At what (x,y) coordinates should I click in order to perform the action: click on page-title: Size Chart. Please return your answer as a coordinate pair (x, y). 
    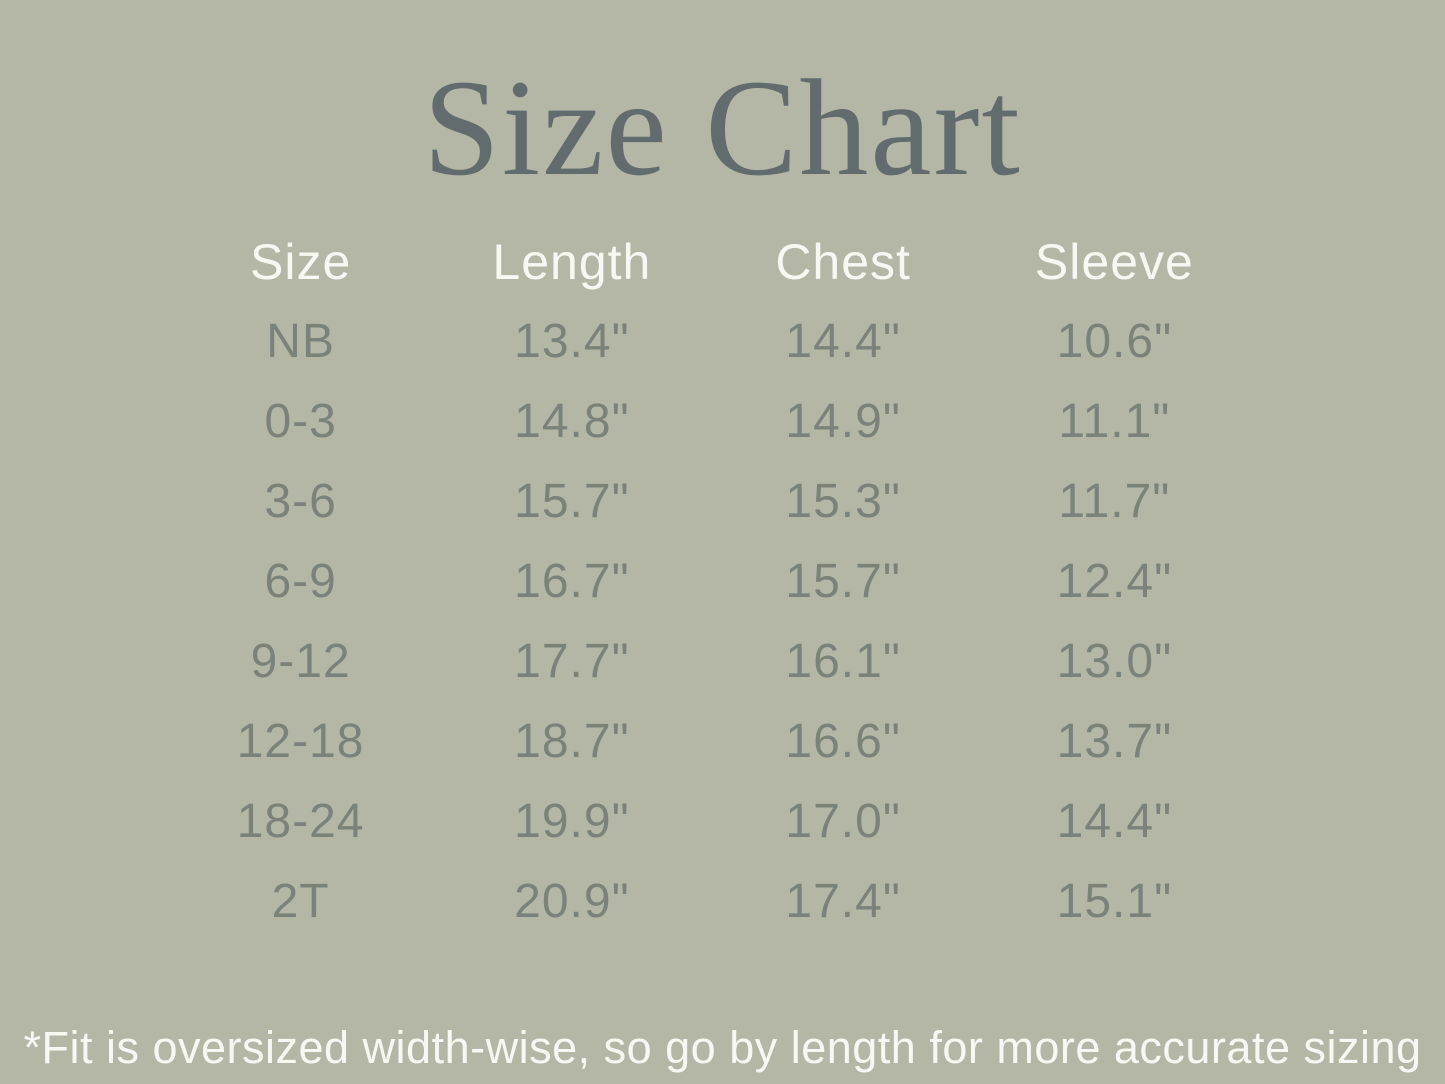
    Looking at the image, I should click on (722, 127).